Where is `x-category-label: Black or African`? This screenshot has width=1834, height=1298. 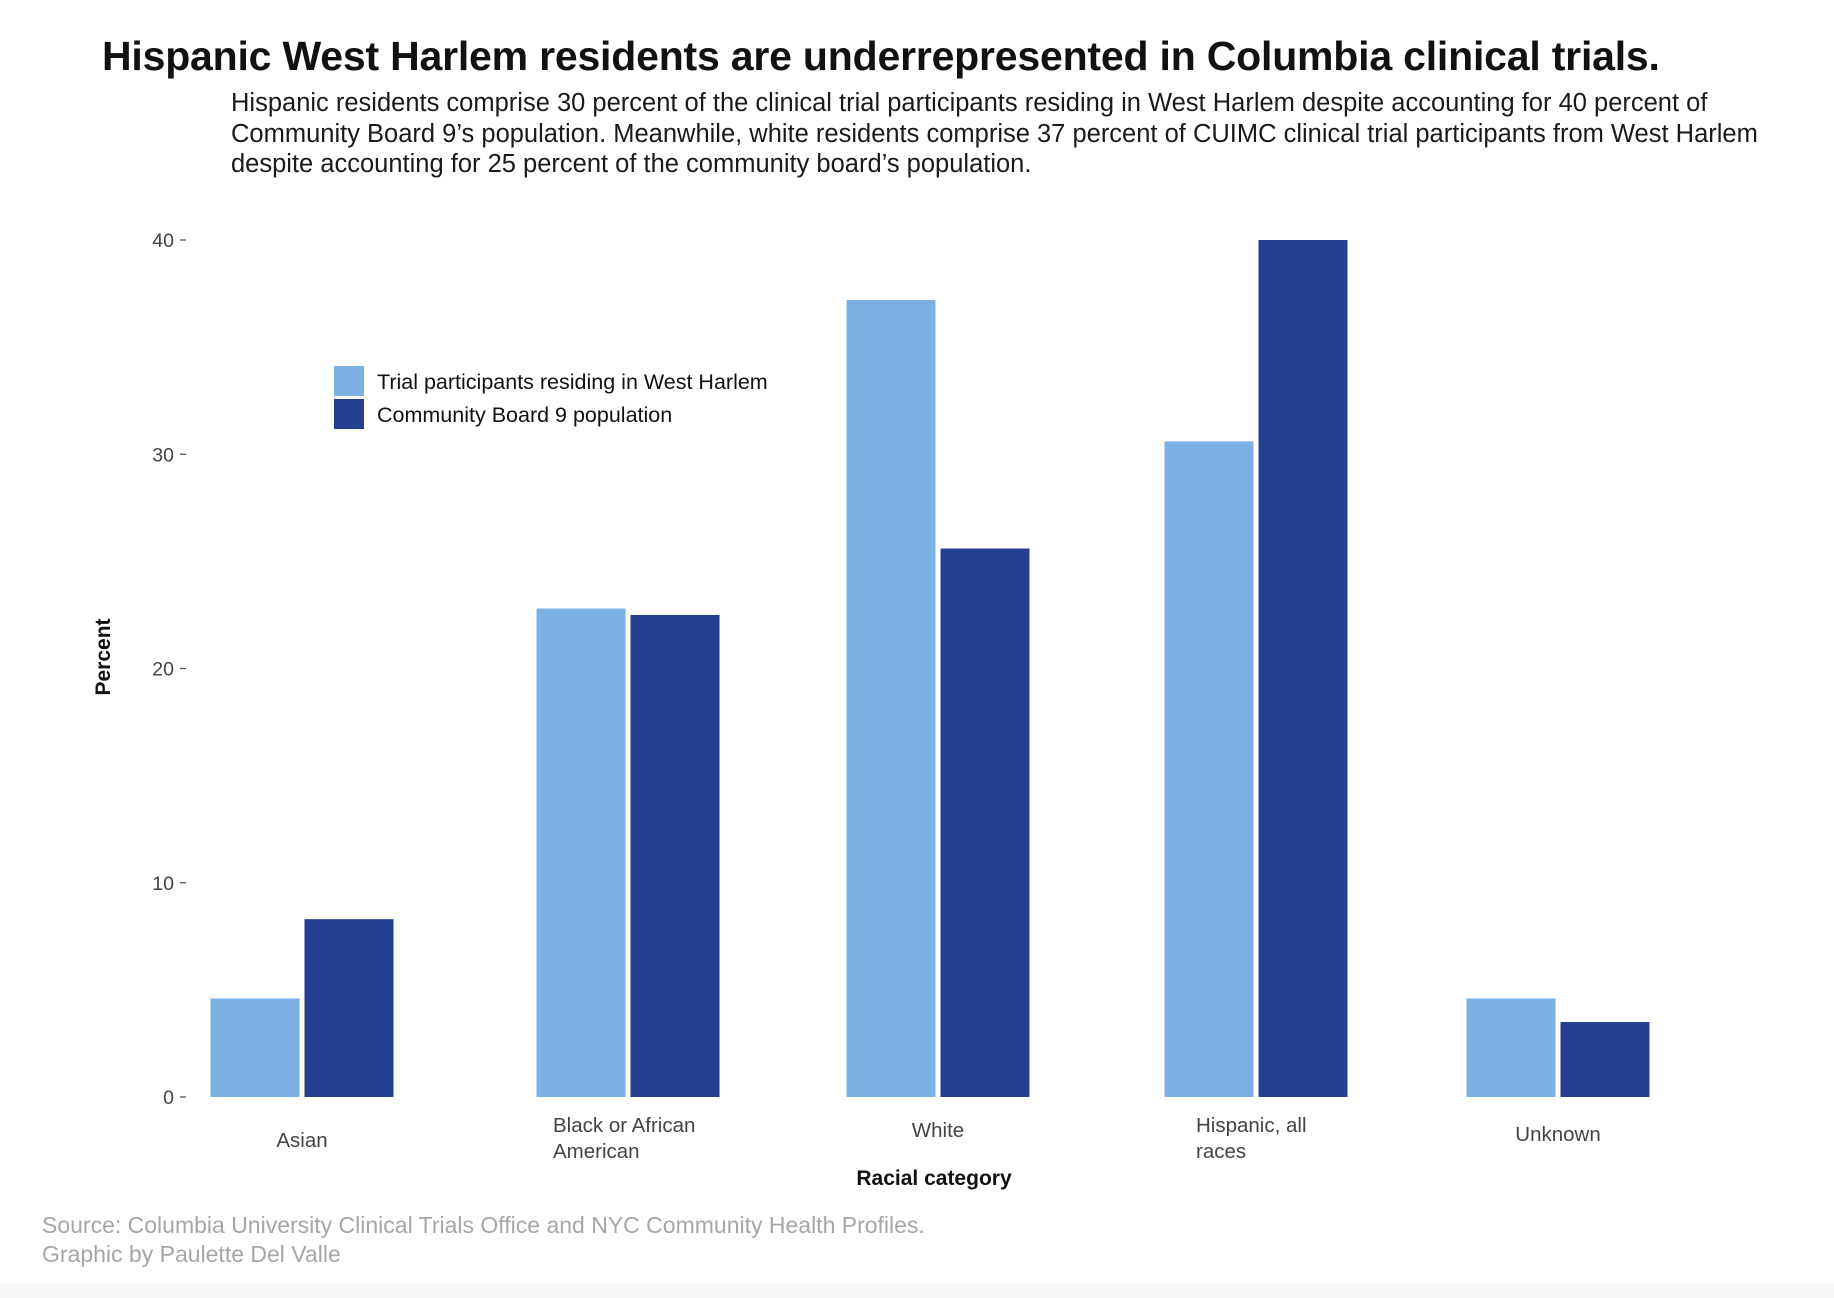 x-category-label: Black or African is located at coordinates (624, 1125).